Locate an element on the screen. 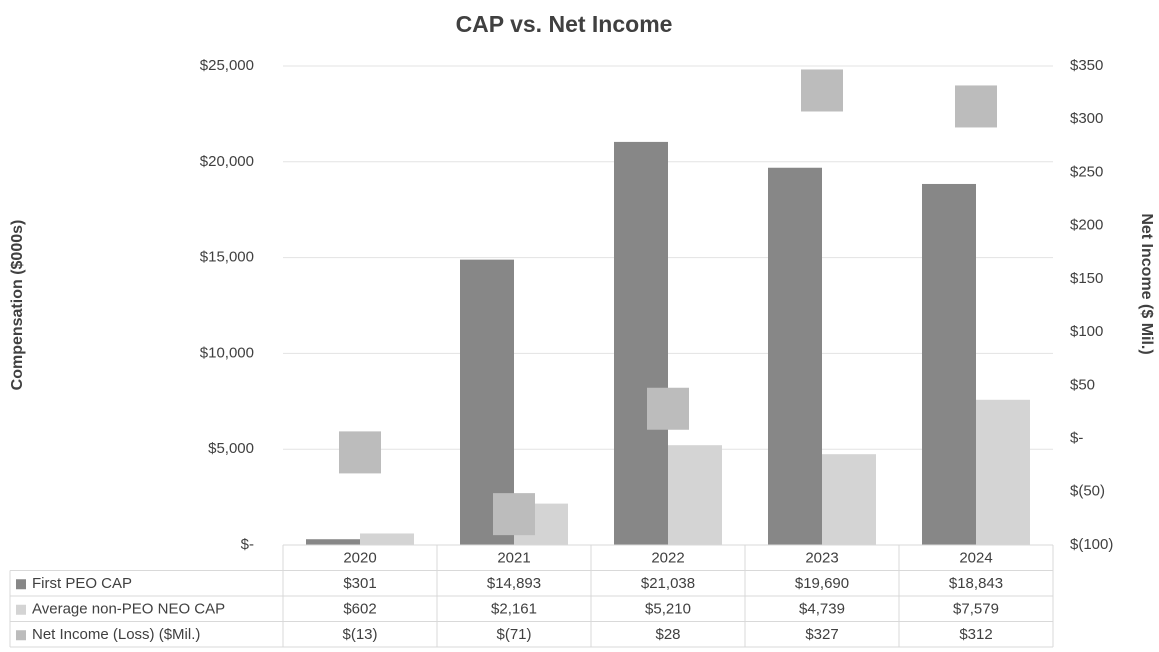  y2-tick-label: $350 is located at coordinates (1086, 65).